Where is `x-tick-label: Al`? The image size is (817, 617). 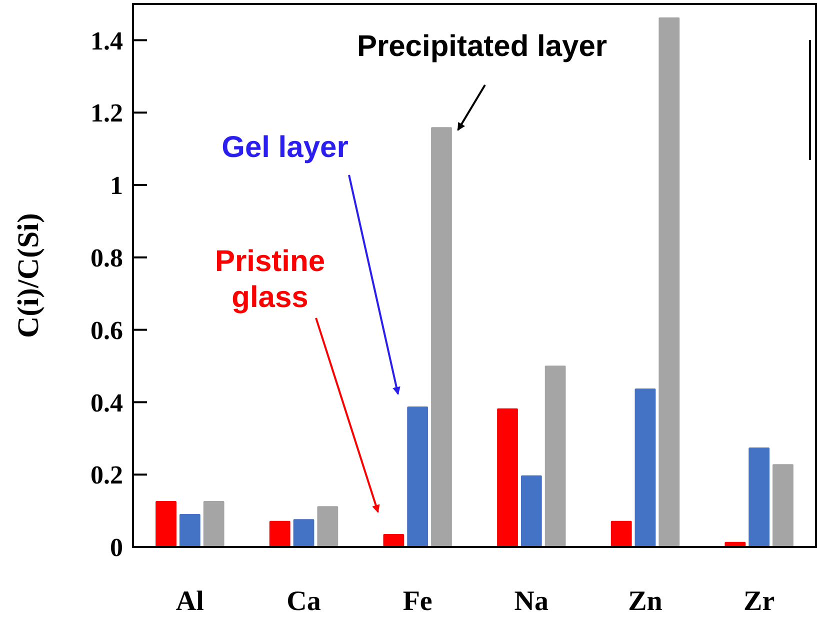 x-tick-label: Al is located at coordinates (190, 601).